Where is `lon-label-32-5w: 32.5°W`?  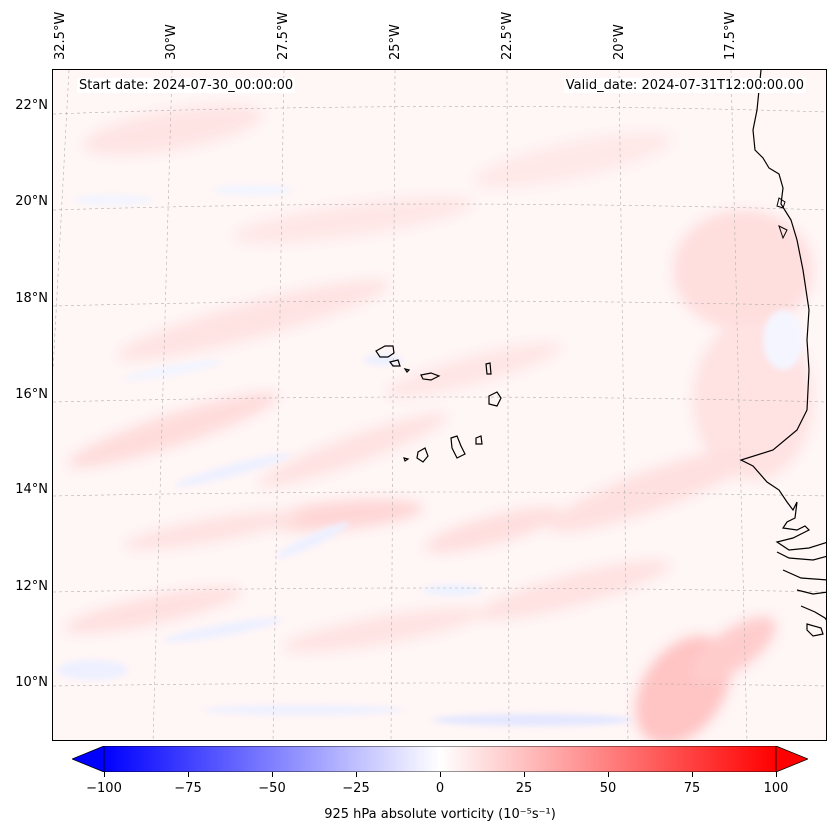
lon-label-32-5w: 32.5°W is located at coordinates (60, 35).